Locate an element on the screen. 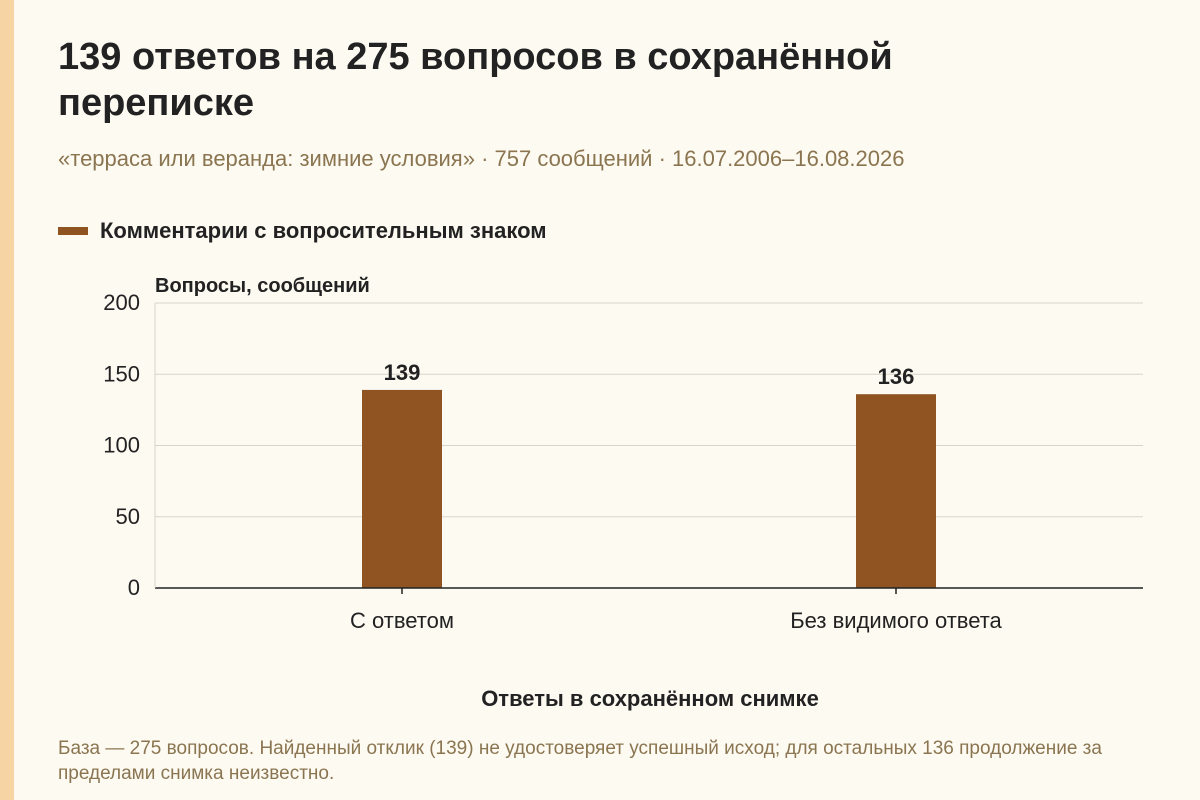  accent-bar is located at coordinates (7, 400).